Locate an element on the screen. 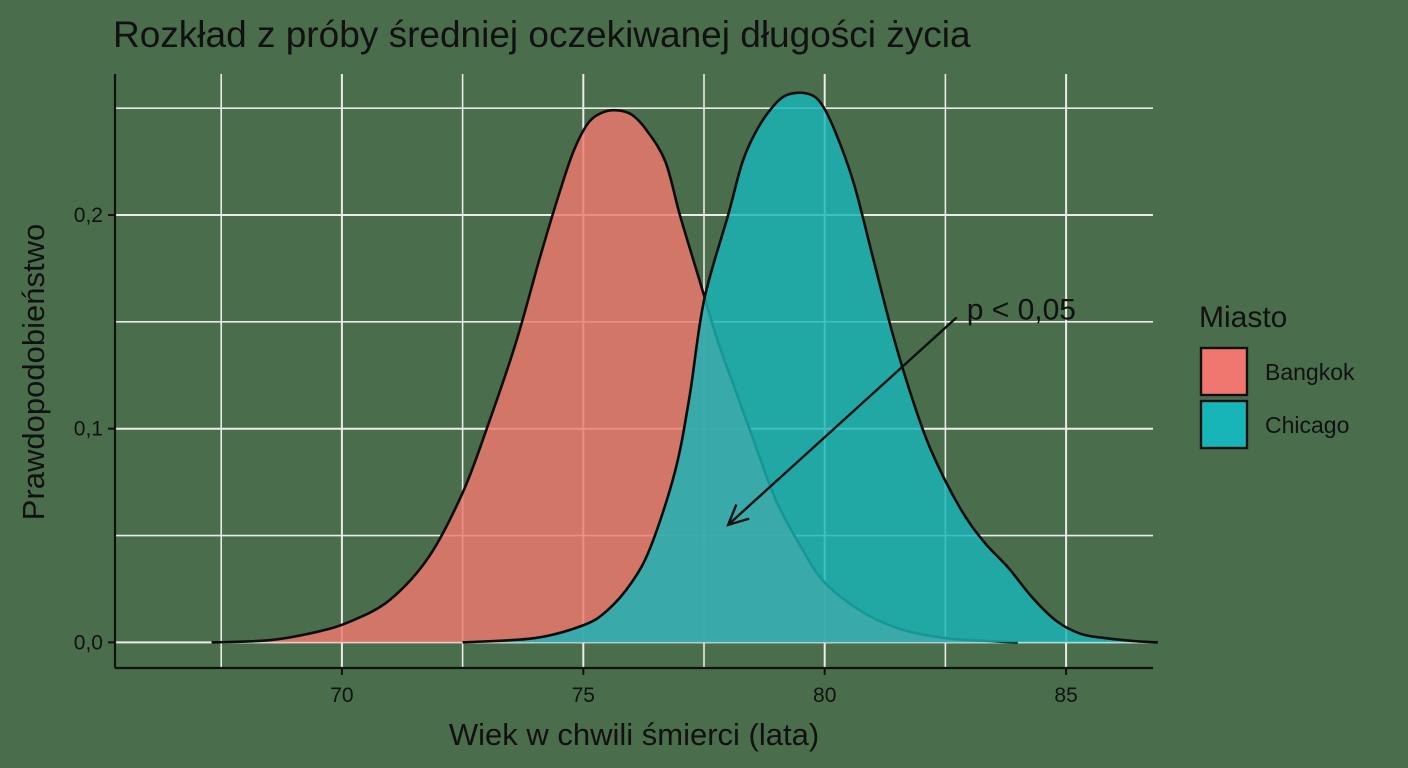  annotation-arrowhead is located at coordinates (738, 515).